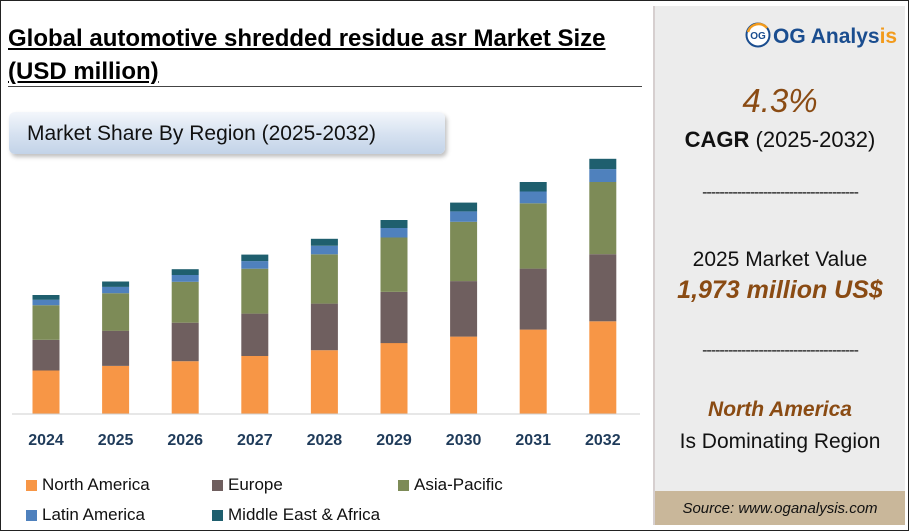 Image resolution: width=909 pixels, height=531 pixels. I want to click on x-tick-label-2028: 2028, so click(325, 440).